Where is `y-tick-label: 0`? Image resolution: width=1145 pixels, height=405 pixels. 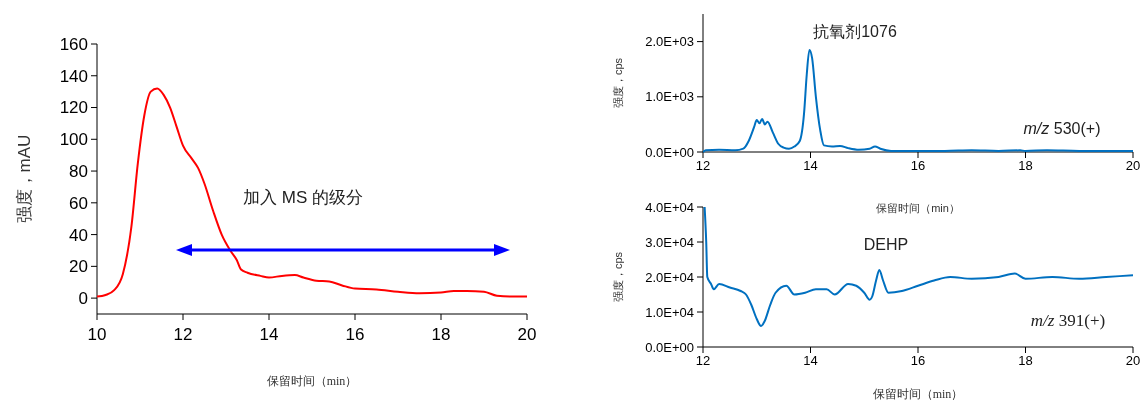 y-tick-label: 0 is located at coordinates (83, 299).